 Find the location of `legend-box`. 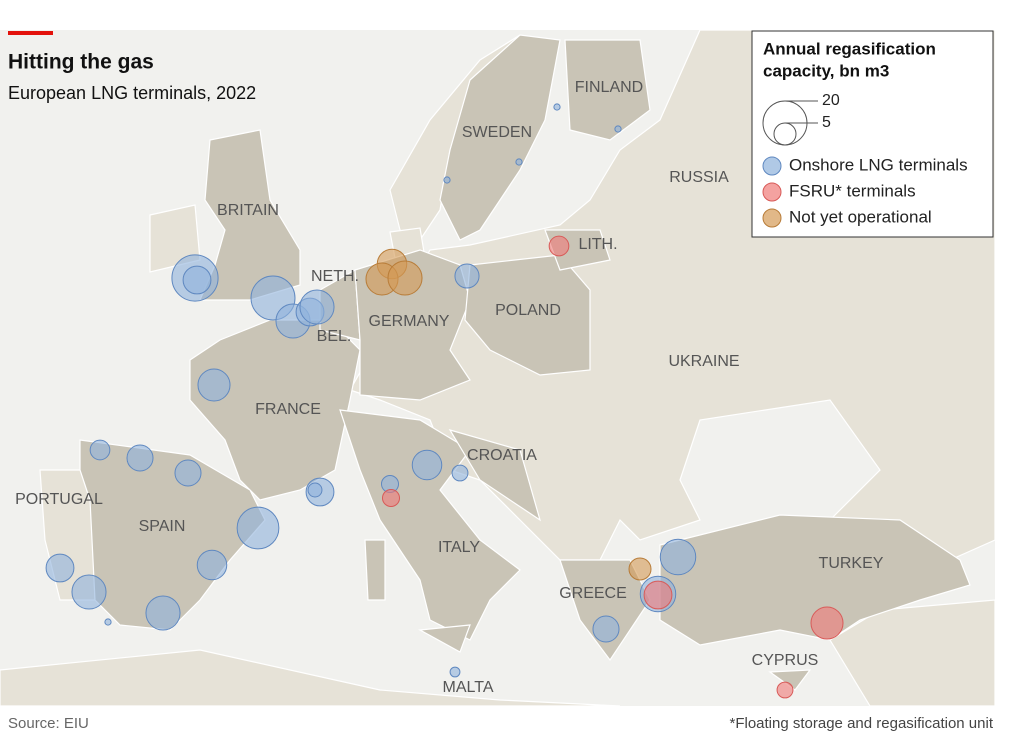

legend-box is located at coordinates (872, 134).